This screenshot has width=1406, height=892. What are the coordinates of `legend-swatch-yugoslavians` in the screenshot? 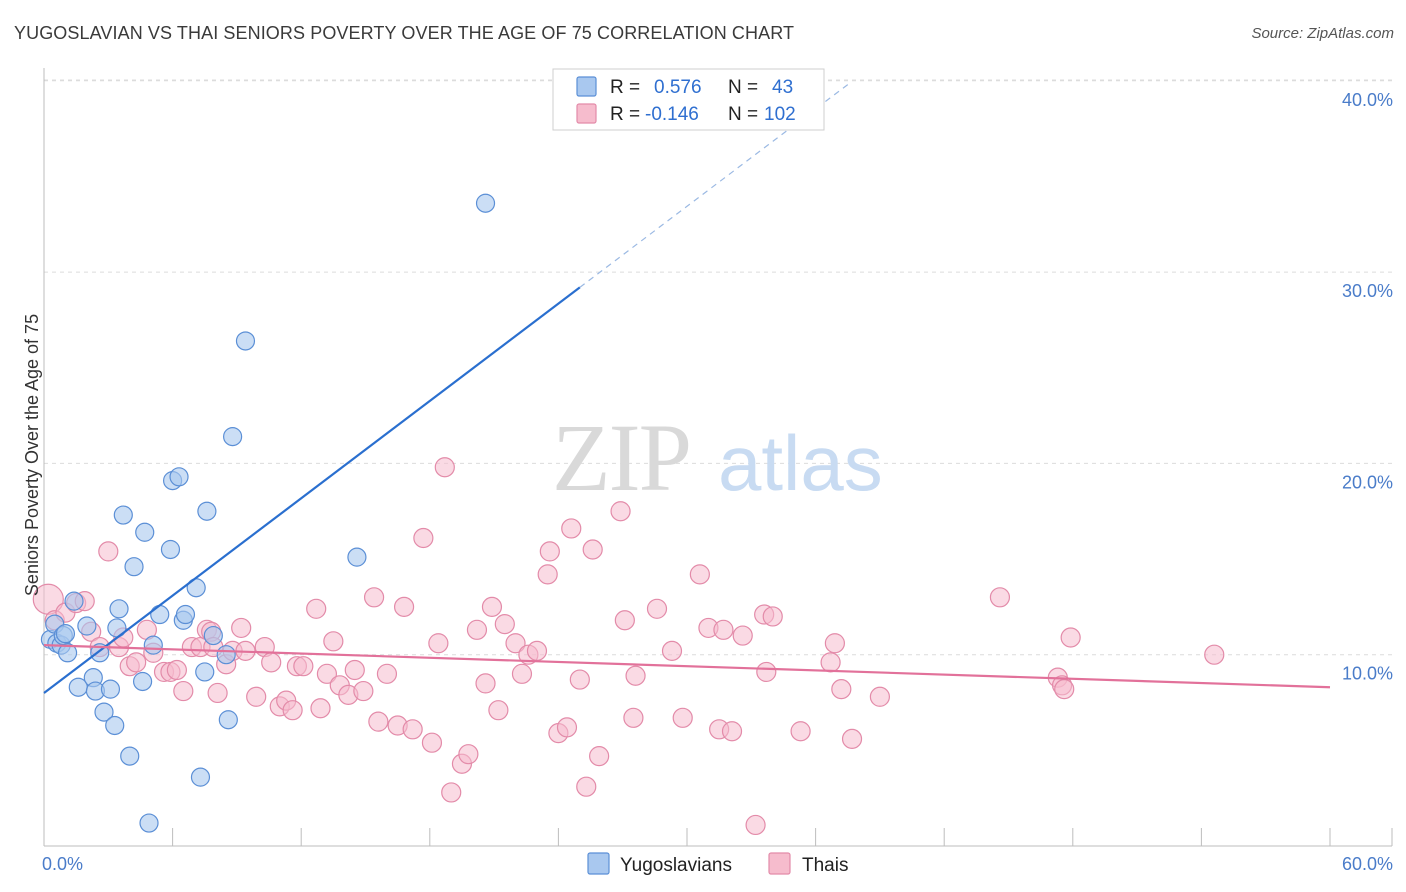 It's located at (586, 86).